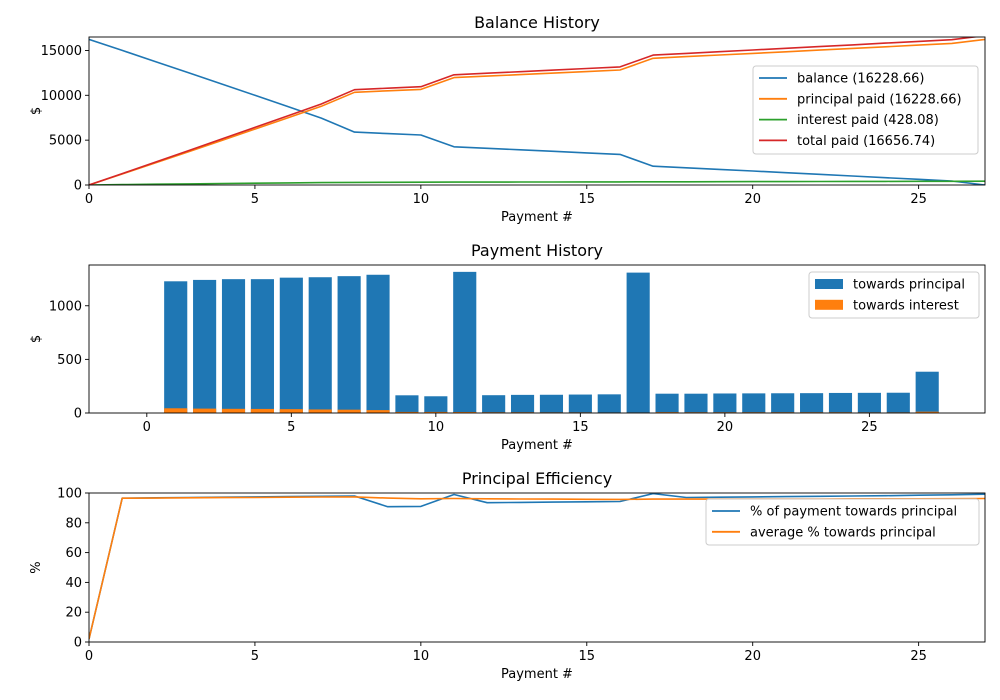  Describe the element at coordinates (65, 306) in the screenshot. I see `y-tick-label: 1000` at that location.